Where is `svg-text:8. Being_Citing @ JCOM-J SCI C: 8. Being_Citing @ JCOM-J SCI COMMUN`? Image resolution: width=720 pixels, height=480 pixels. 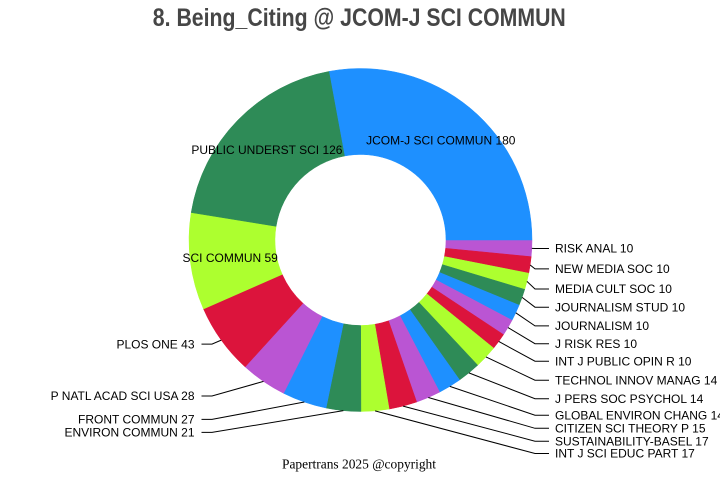 svg-text:8. Being_Citing @ JCOM-J SCI C: 8. Being_Citing @ JCOM-J SCI COMMUN is located at coordinates (359, 18).